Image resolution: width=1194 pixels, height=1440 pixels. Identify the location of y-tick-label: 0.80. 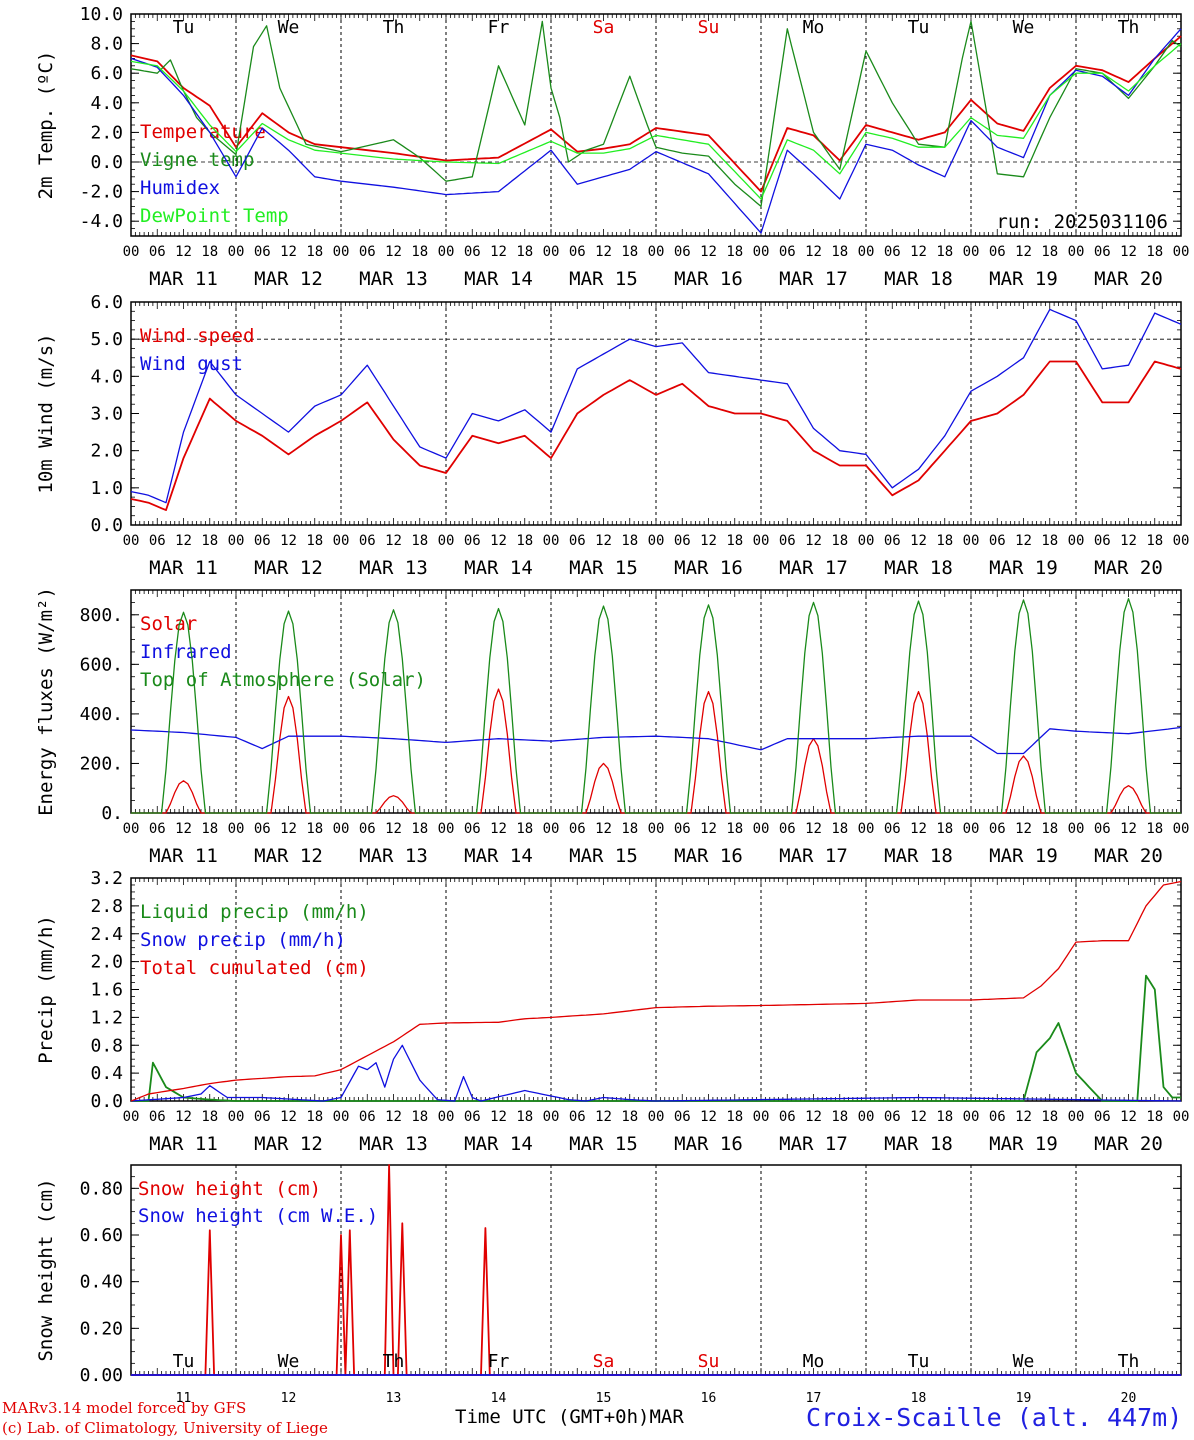
(101, 1188).